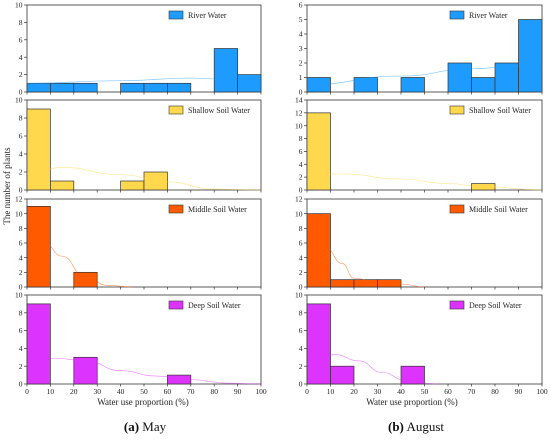  What do you see at coordinates (495, 305) in the screenshot?
I see `legend-label: Deep Soil Water` at bounding box center [495, 305].